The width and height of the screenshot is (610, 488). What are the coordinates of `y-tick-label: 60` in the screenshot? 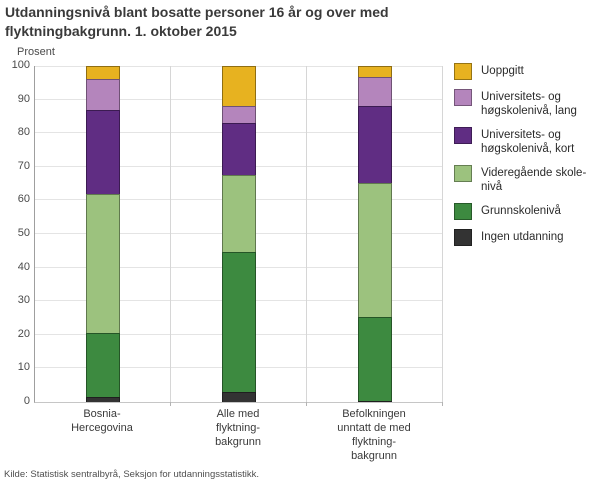 It's located at (23, 199).